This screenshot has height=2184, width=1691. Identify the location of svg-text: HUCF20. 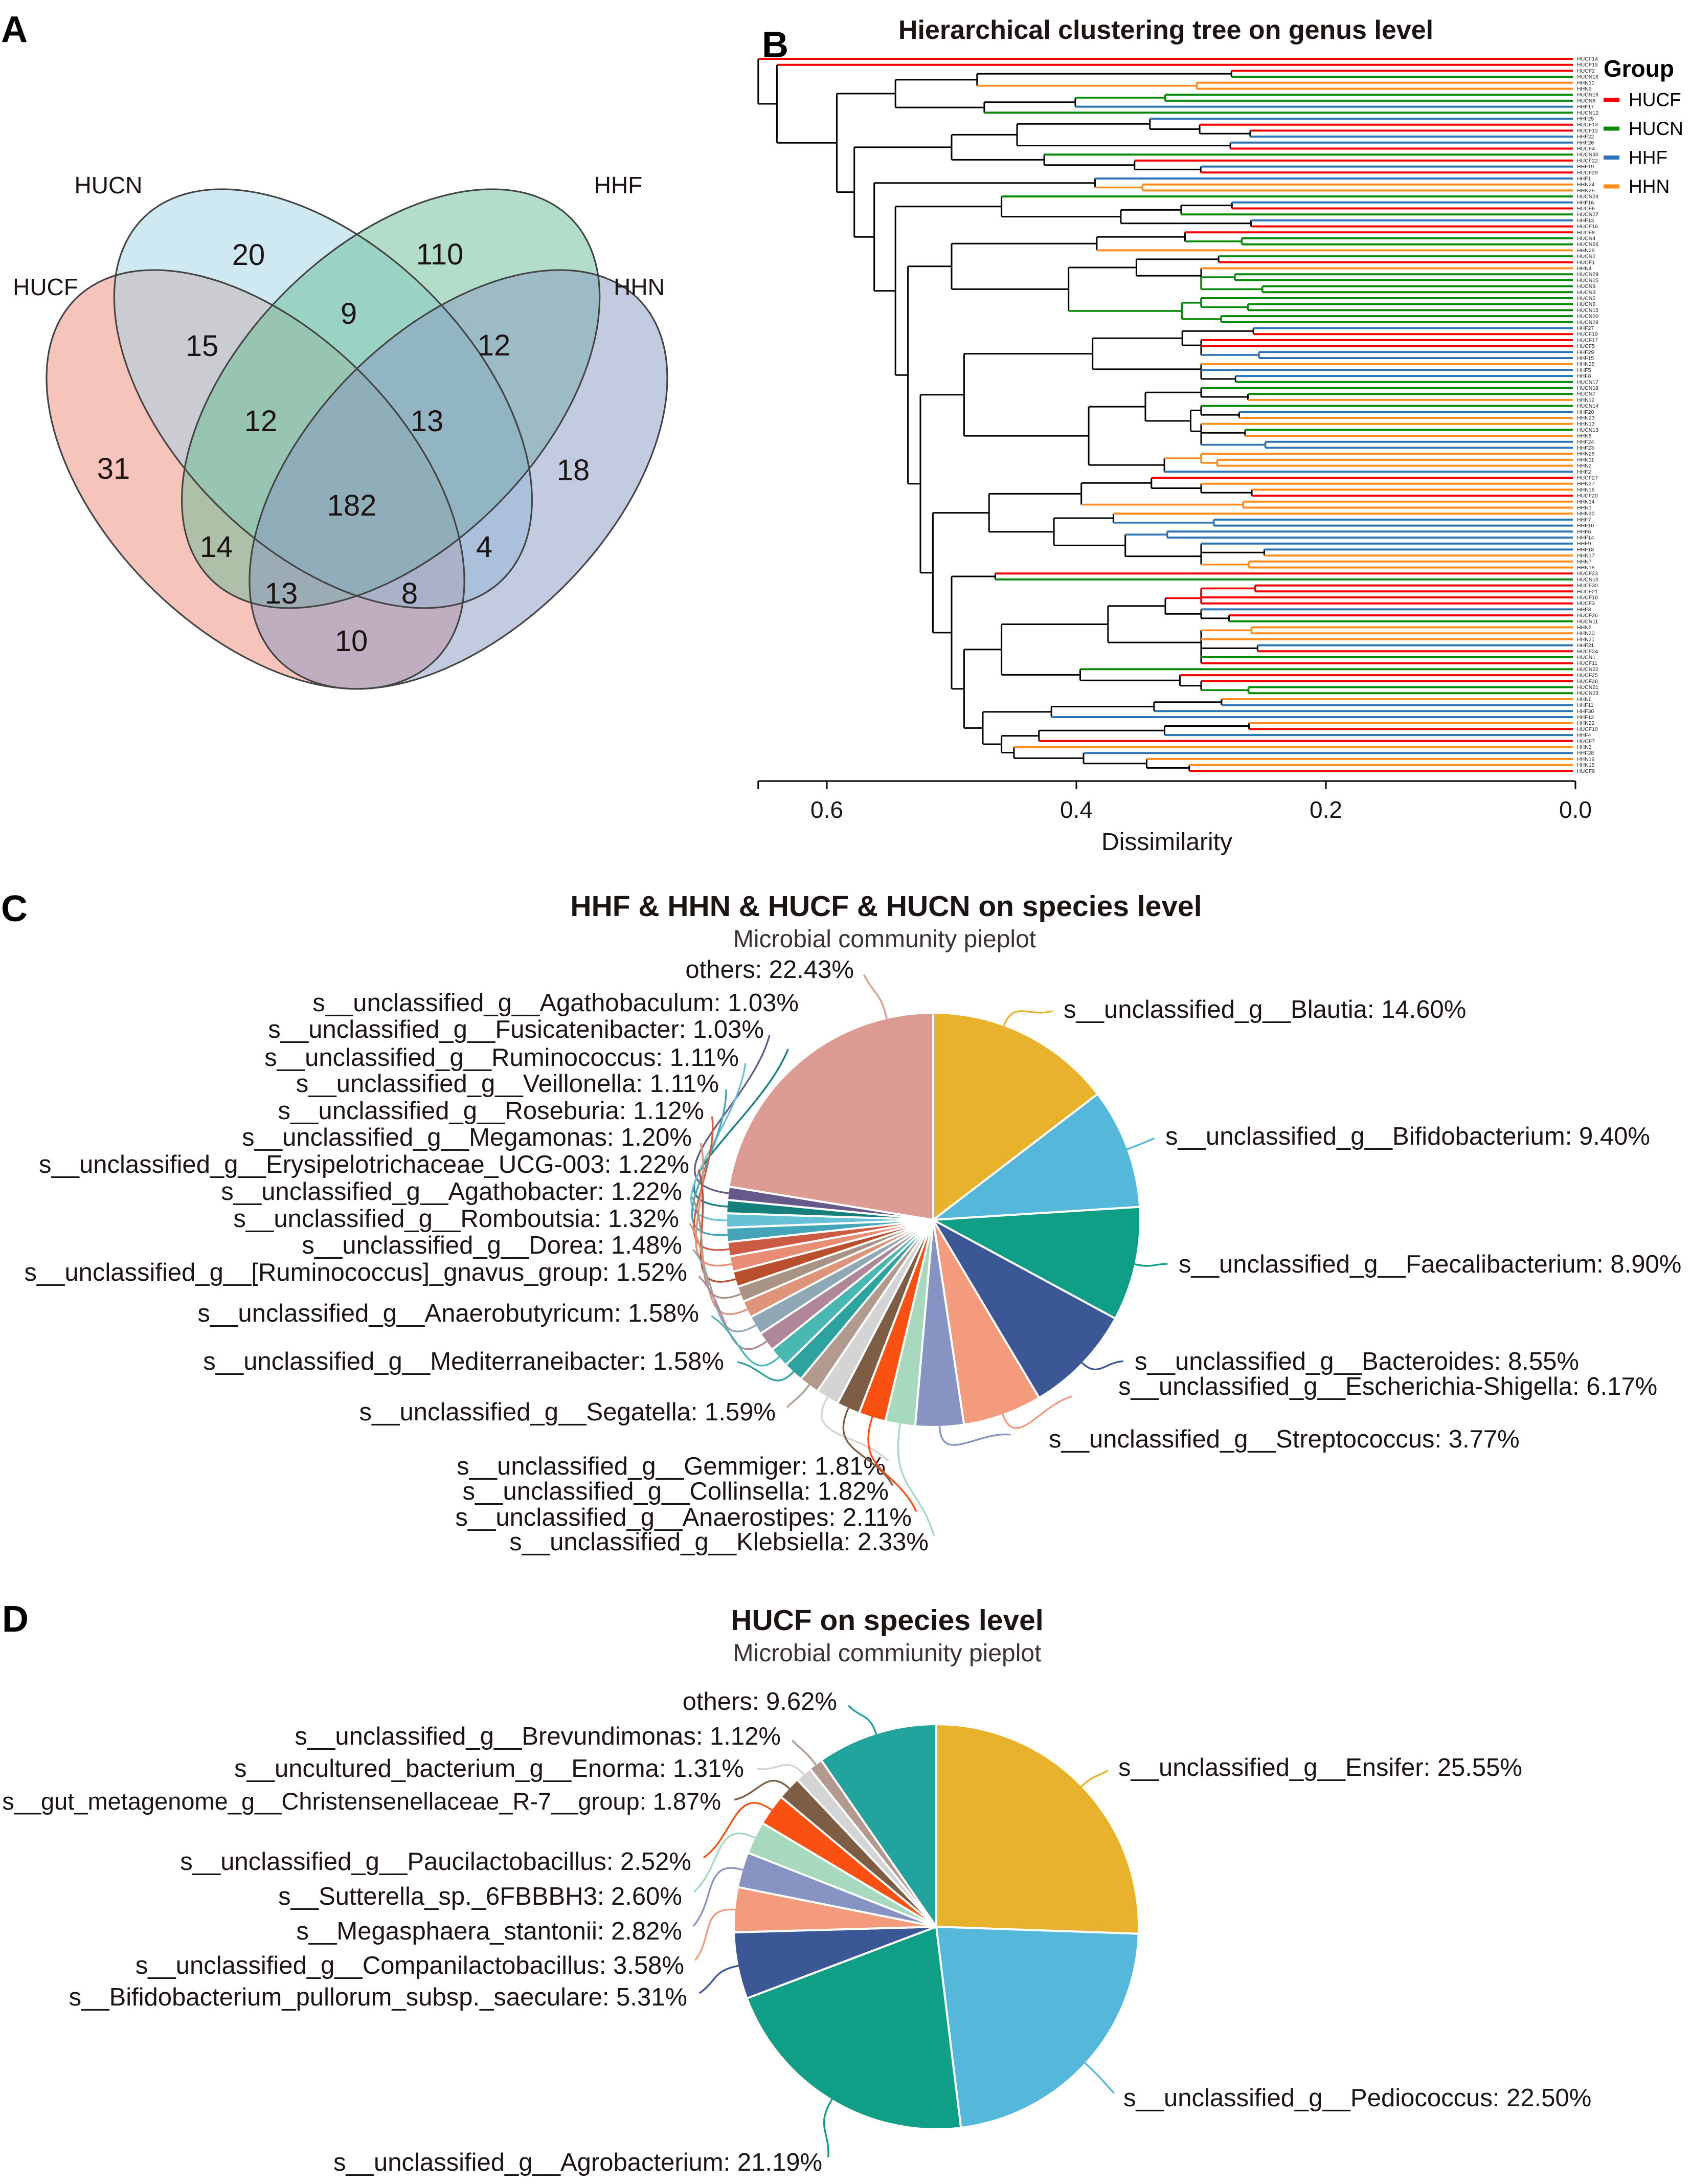
(1588, 496).